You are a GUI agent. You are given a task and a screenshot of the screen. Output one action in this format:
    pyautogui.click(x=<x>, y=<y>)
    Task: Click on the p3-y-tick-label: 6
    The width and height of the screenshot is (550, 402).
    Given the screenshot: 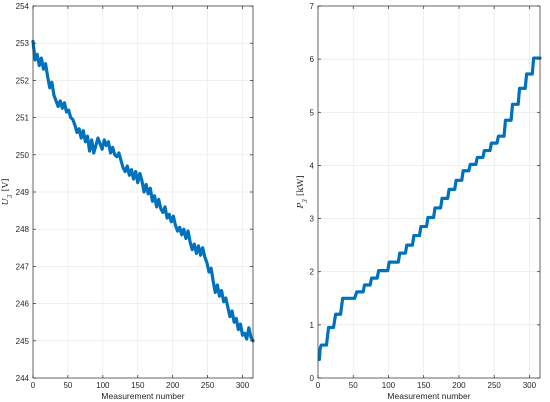 What is the action you would take?
    pyautogui.click(x=312, y=59)
    